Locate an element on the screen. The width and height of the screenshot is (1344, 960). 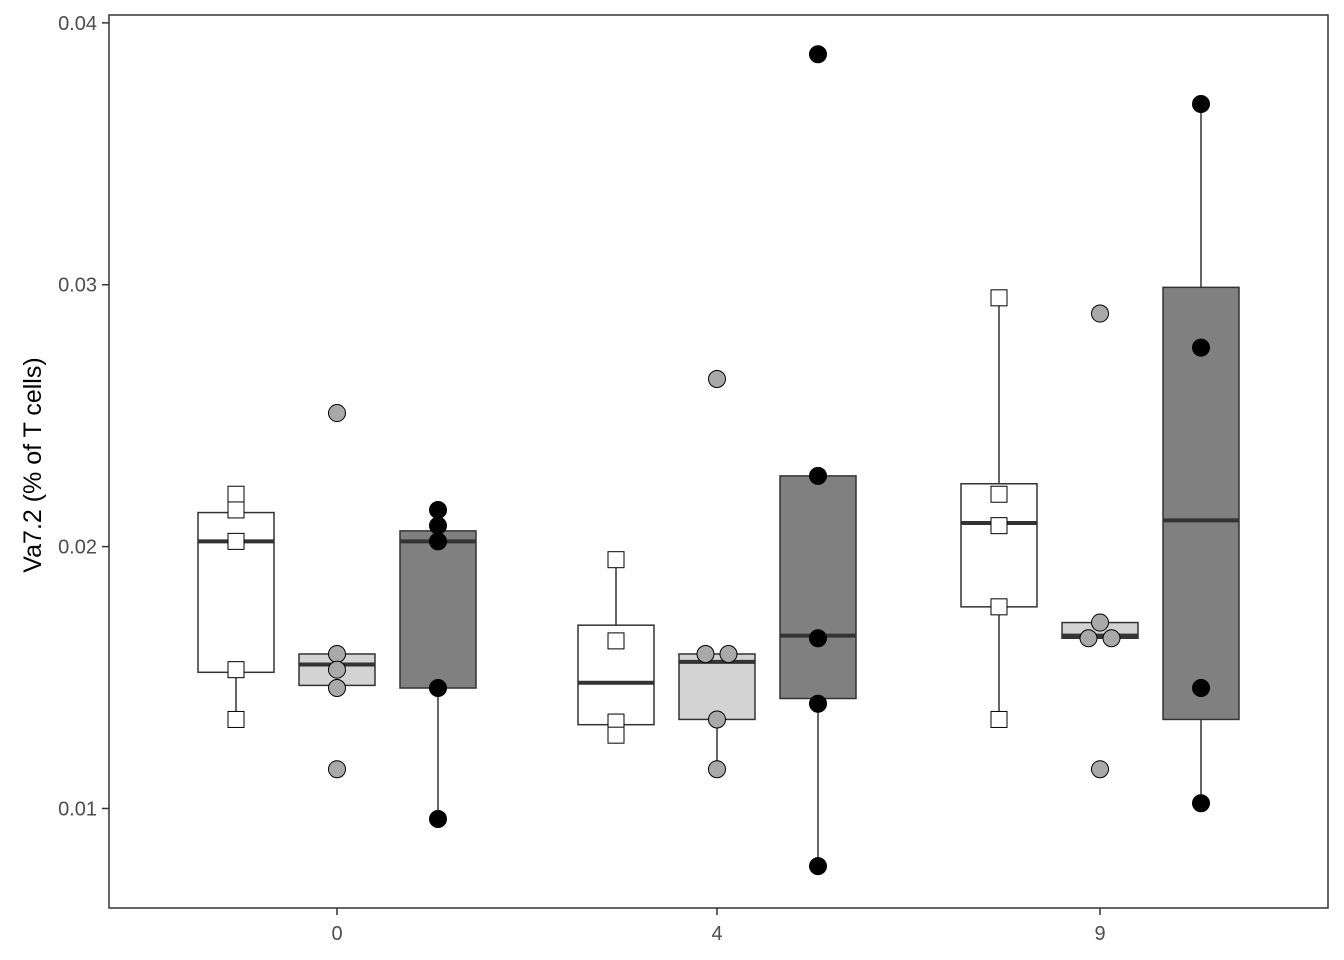
y-tick-label: 0.04 is located at coordinates (77, 24).